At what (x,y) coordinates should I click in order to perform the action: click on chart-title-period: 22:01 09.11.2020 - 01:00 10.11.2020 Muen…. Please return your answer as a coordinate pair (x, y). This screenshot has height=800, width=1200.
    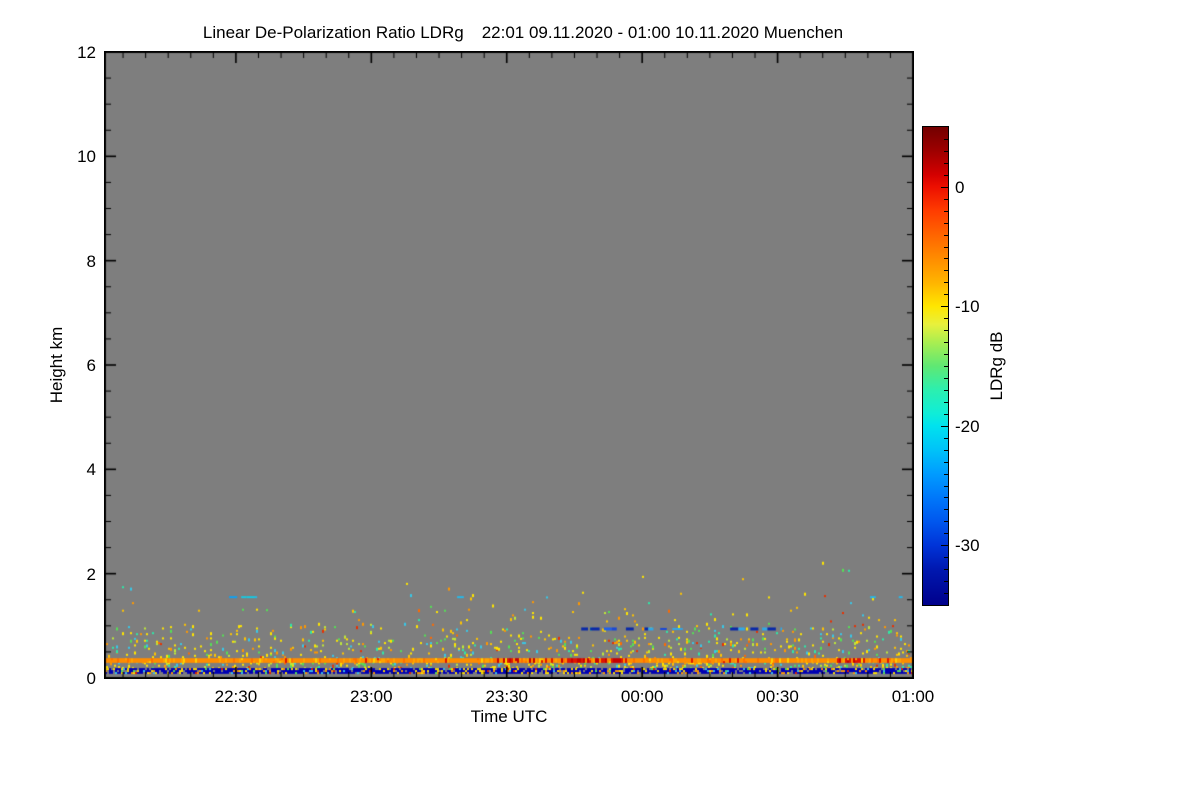
    Looking at the image, I should click on (662, 32).